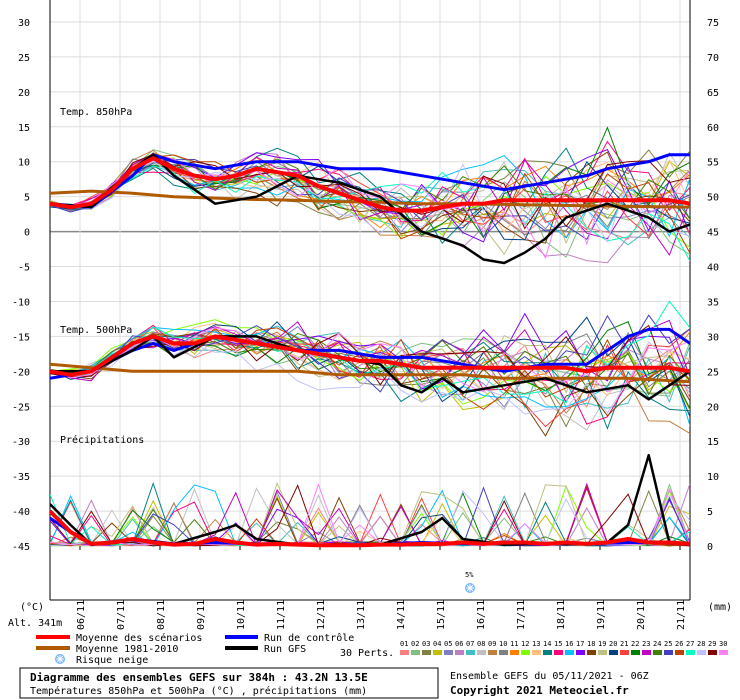 The height and width of the screenshot is (700, 740). Describe the element at coordinates (370, 373) in the screenshot. I see `t500-climo-line` at that location.